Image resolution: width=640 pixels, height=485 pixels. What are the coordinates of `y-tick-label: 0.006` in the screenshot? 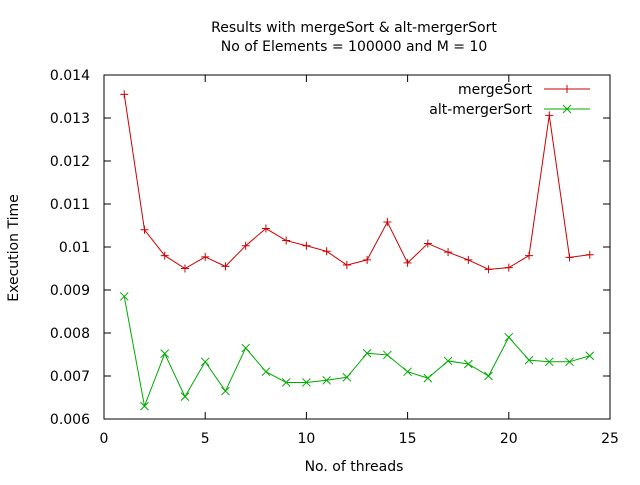 It's located at (70, 420).